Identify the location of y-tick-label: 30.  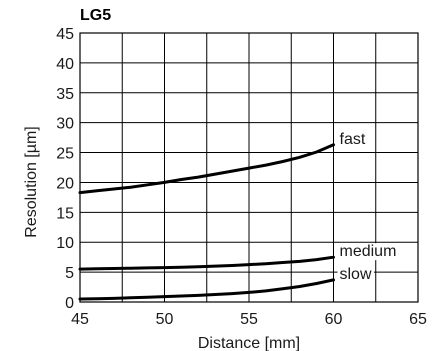
(65, 124).